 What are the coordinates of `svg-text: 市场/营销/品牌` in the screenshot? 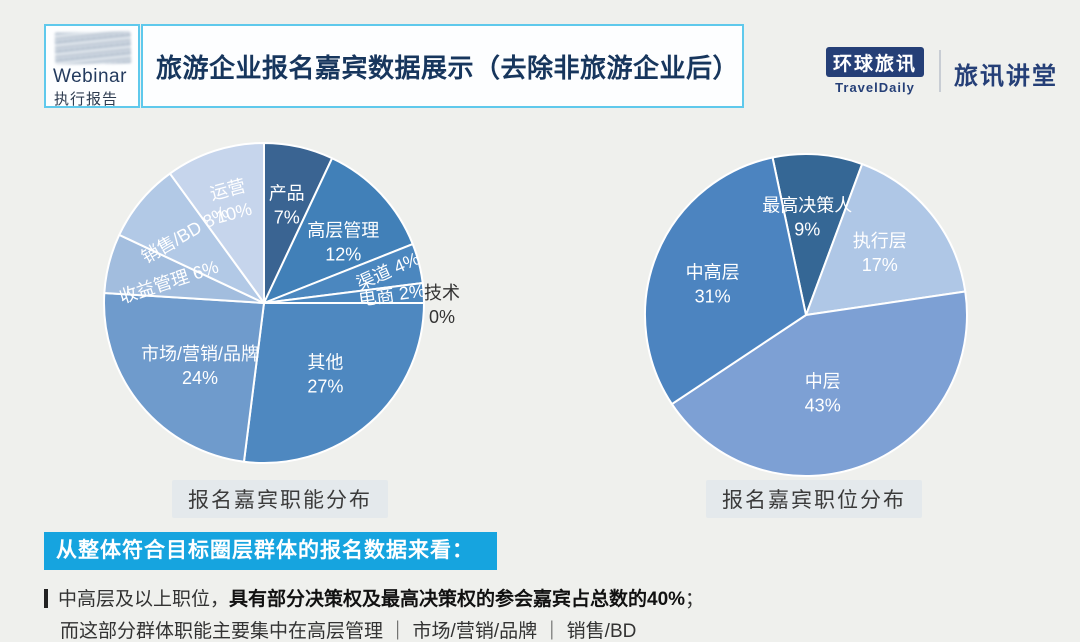 It's located at (200, 354).